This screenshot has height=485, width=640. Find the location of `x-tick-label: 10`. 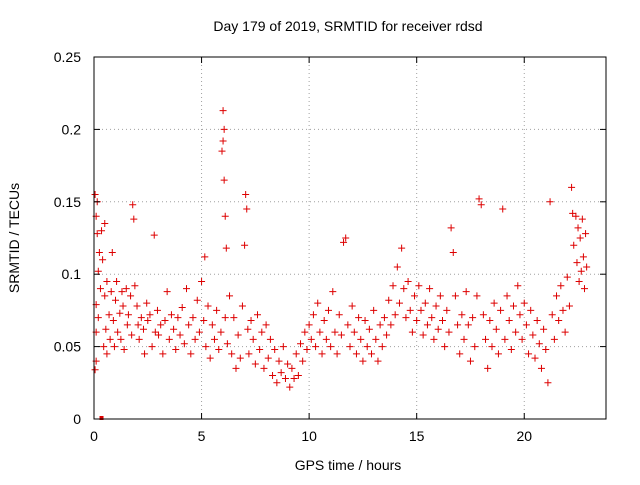

x-tick-label: 10 is located at coordinates (309, 436).